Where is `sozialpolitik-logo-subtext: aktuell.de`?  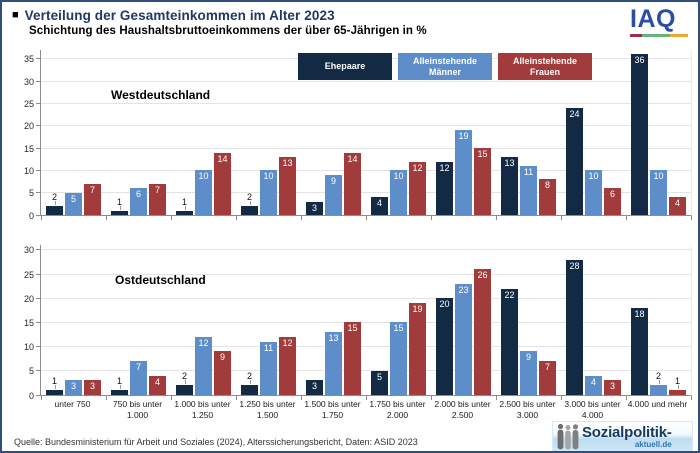
sozialpolitik-logo-subtext: aktuell.de is located at coordinates (653, 444).